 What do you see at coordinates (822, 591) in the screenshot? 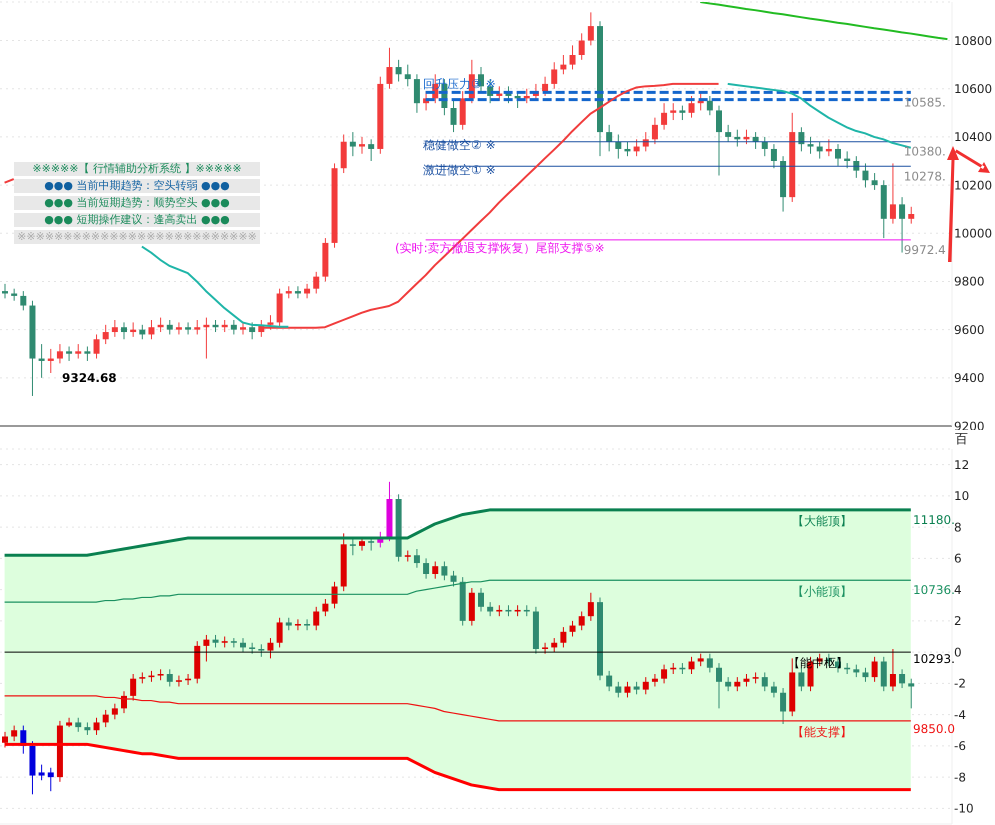
I see `series-label: 【小能顶】` at bounding box center [822, 591].